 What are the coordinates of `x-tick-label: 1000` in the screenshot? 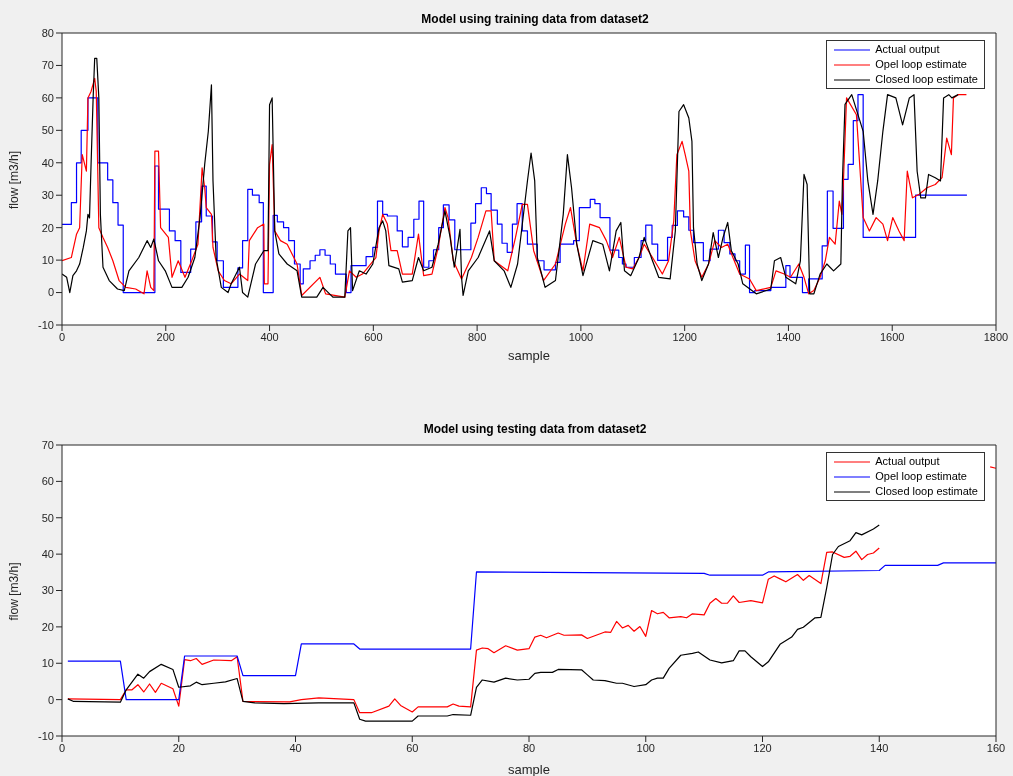 It's located at (581, 336).